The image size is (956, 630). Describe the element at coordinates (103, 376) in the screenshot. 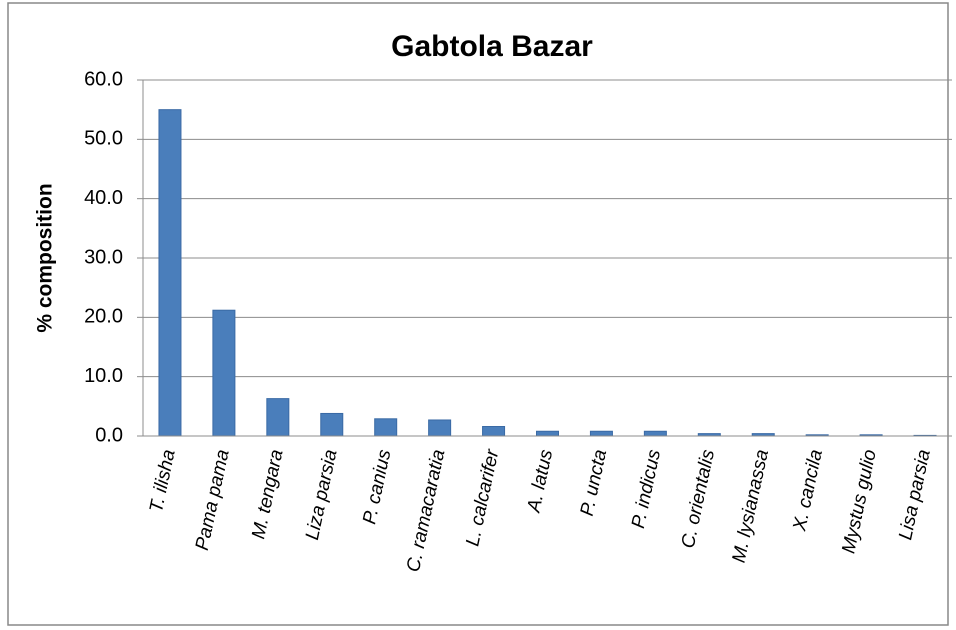

I see `y-tick-label: 10.0` at that location.